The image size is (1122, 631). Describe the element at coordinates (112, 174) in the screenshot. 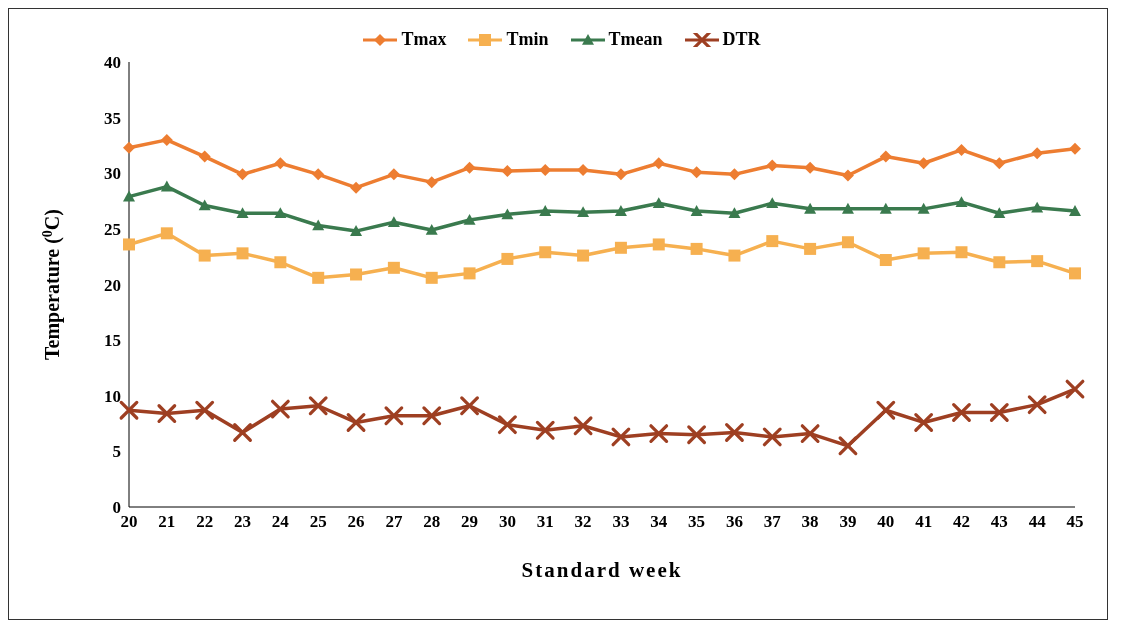

I see `y-tick-label: 30` at that location.